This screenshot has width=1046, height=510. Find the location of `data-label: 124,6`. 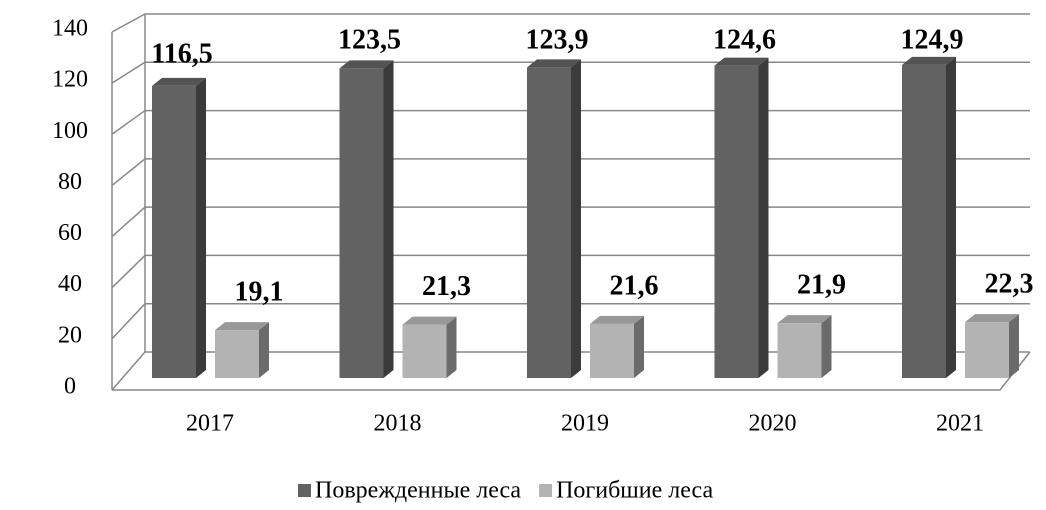

data-label: 124,6 is located at coordinates (744, 39).